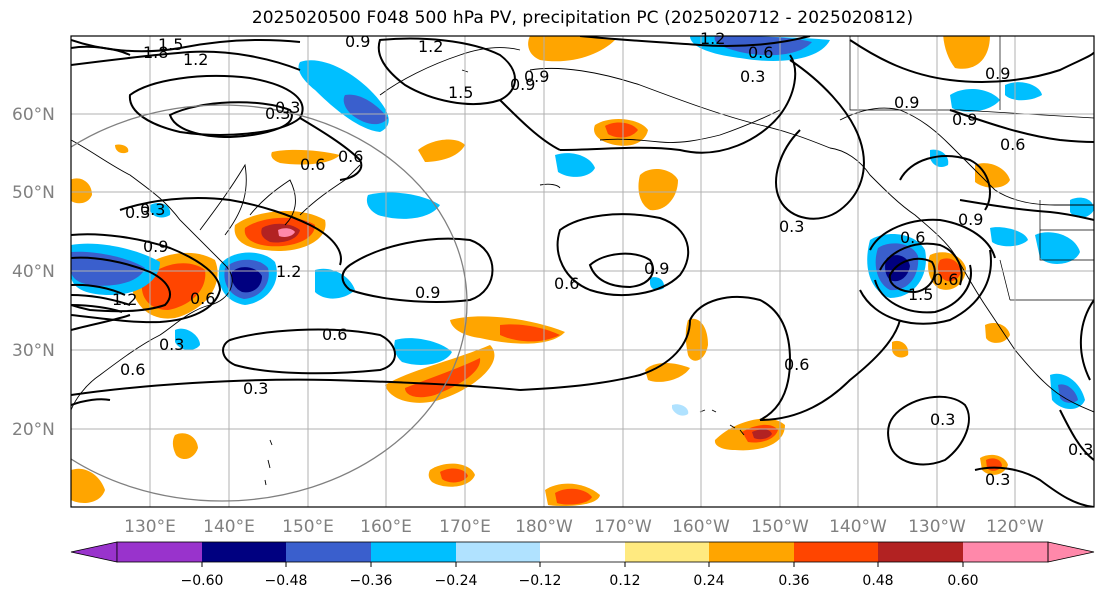 The height and width of the screenshot is (601, 1105). I want to click on lat-label: 60°N, so click(33, 115).